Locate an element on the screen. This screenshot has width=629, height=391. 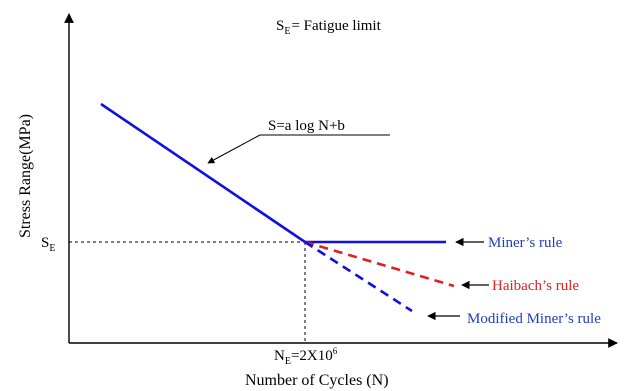
sn-slope-line is located at coordinates (203, 173).